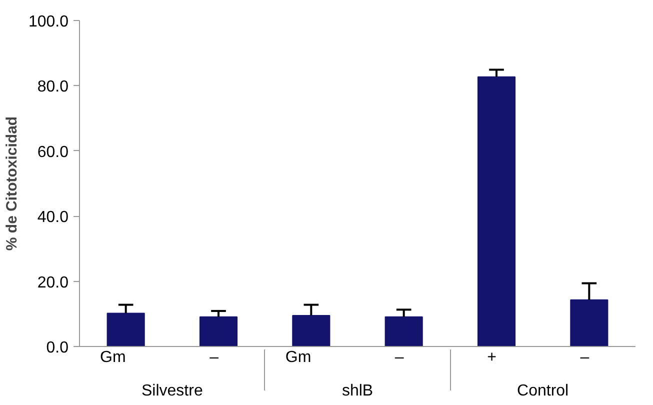 This screenshot has width=653, height=405. I want to click on y-axis-title: % de Citotoxicidad, so click(11, 183).